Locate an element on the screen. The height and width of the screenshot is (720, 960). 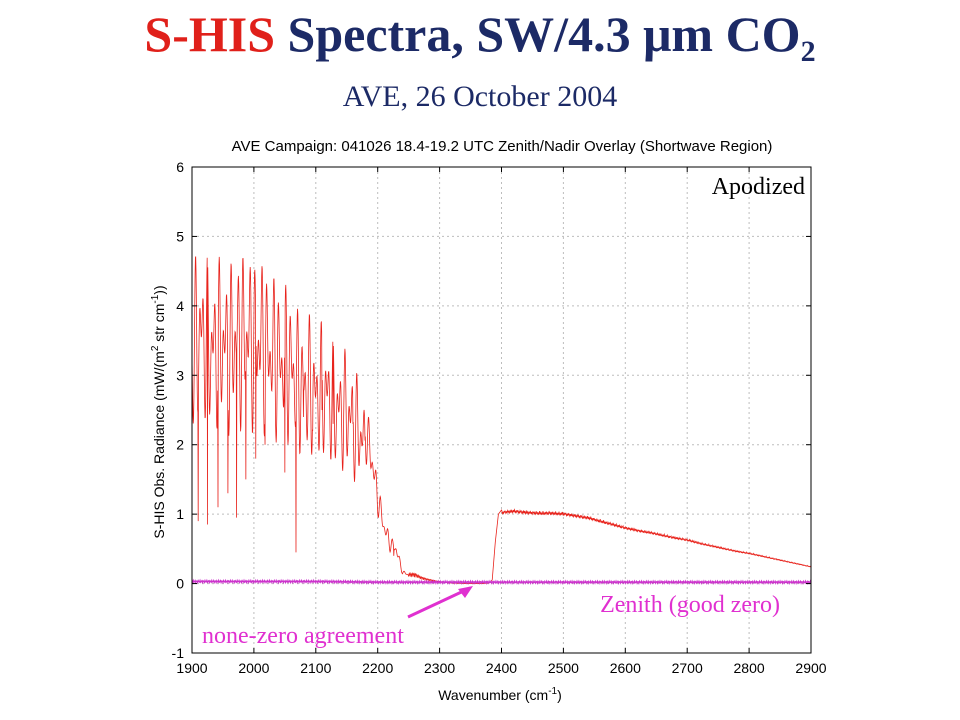
slide-subtitle: AVE, 26 October 2004 is located at coordinates (480, 96).